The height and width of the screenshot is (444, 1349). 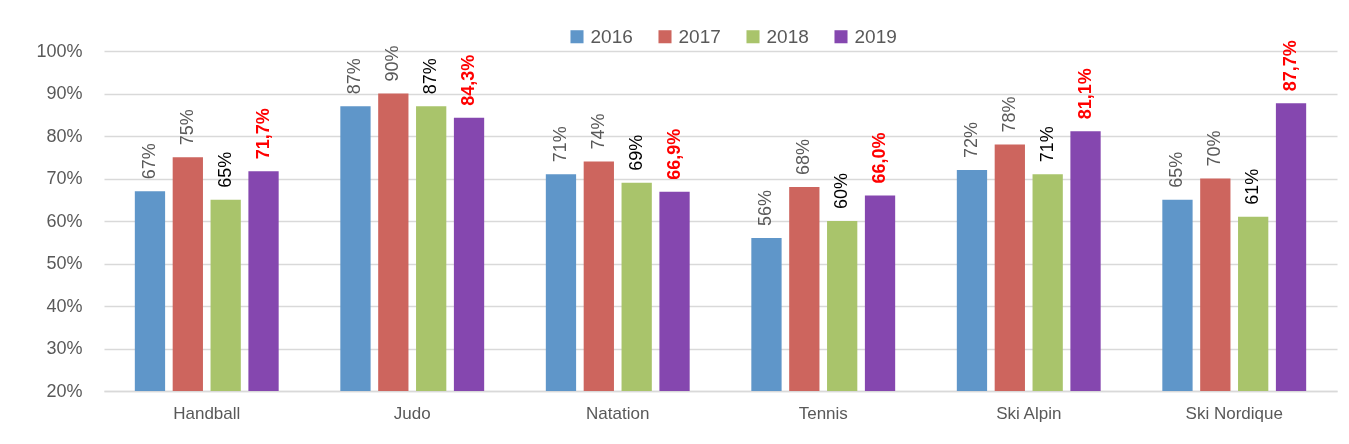 I want to click on legend-label: 2019, so click(x=875, y=36).